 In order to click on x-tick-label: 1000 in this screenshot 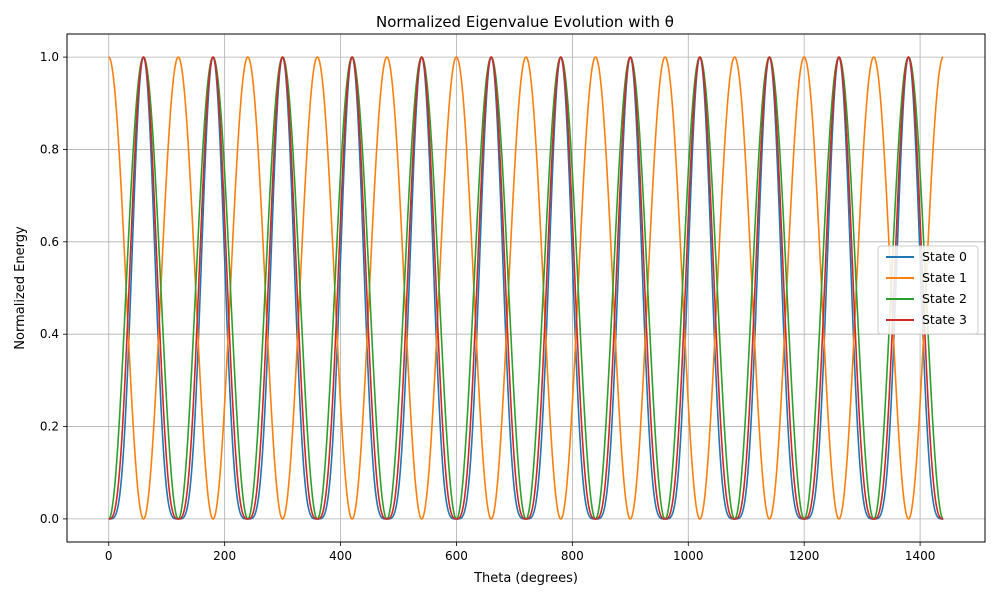, I will do `click(688, 556)`.